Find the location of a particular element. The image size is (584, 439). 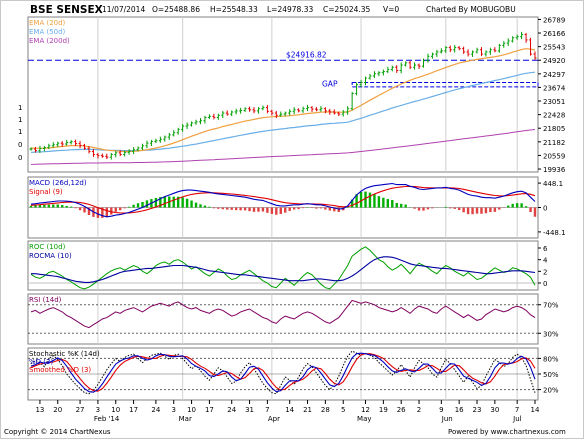

y-tick-label: 21805 is located at coordinates (554, 129).